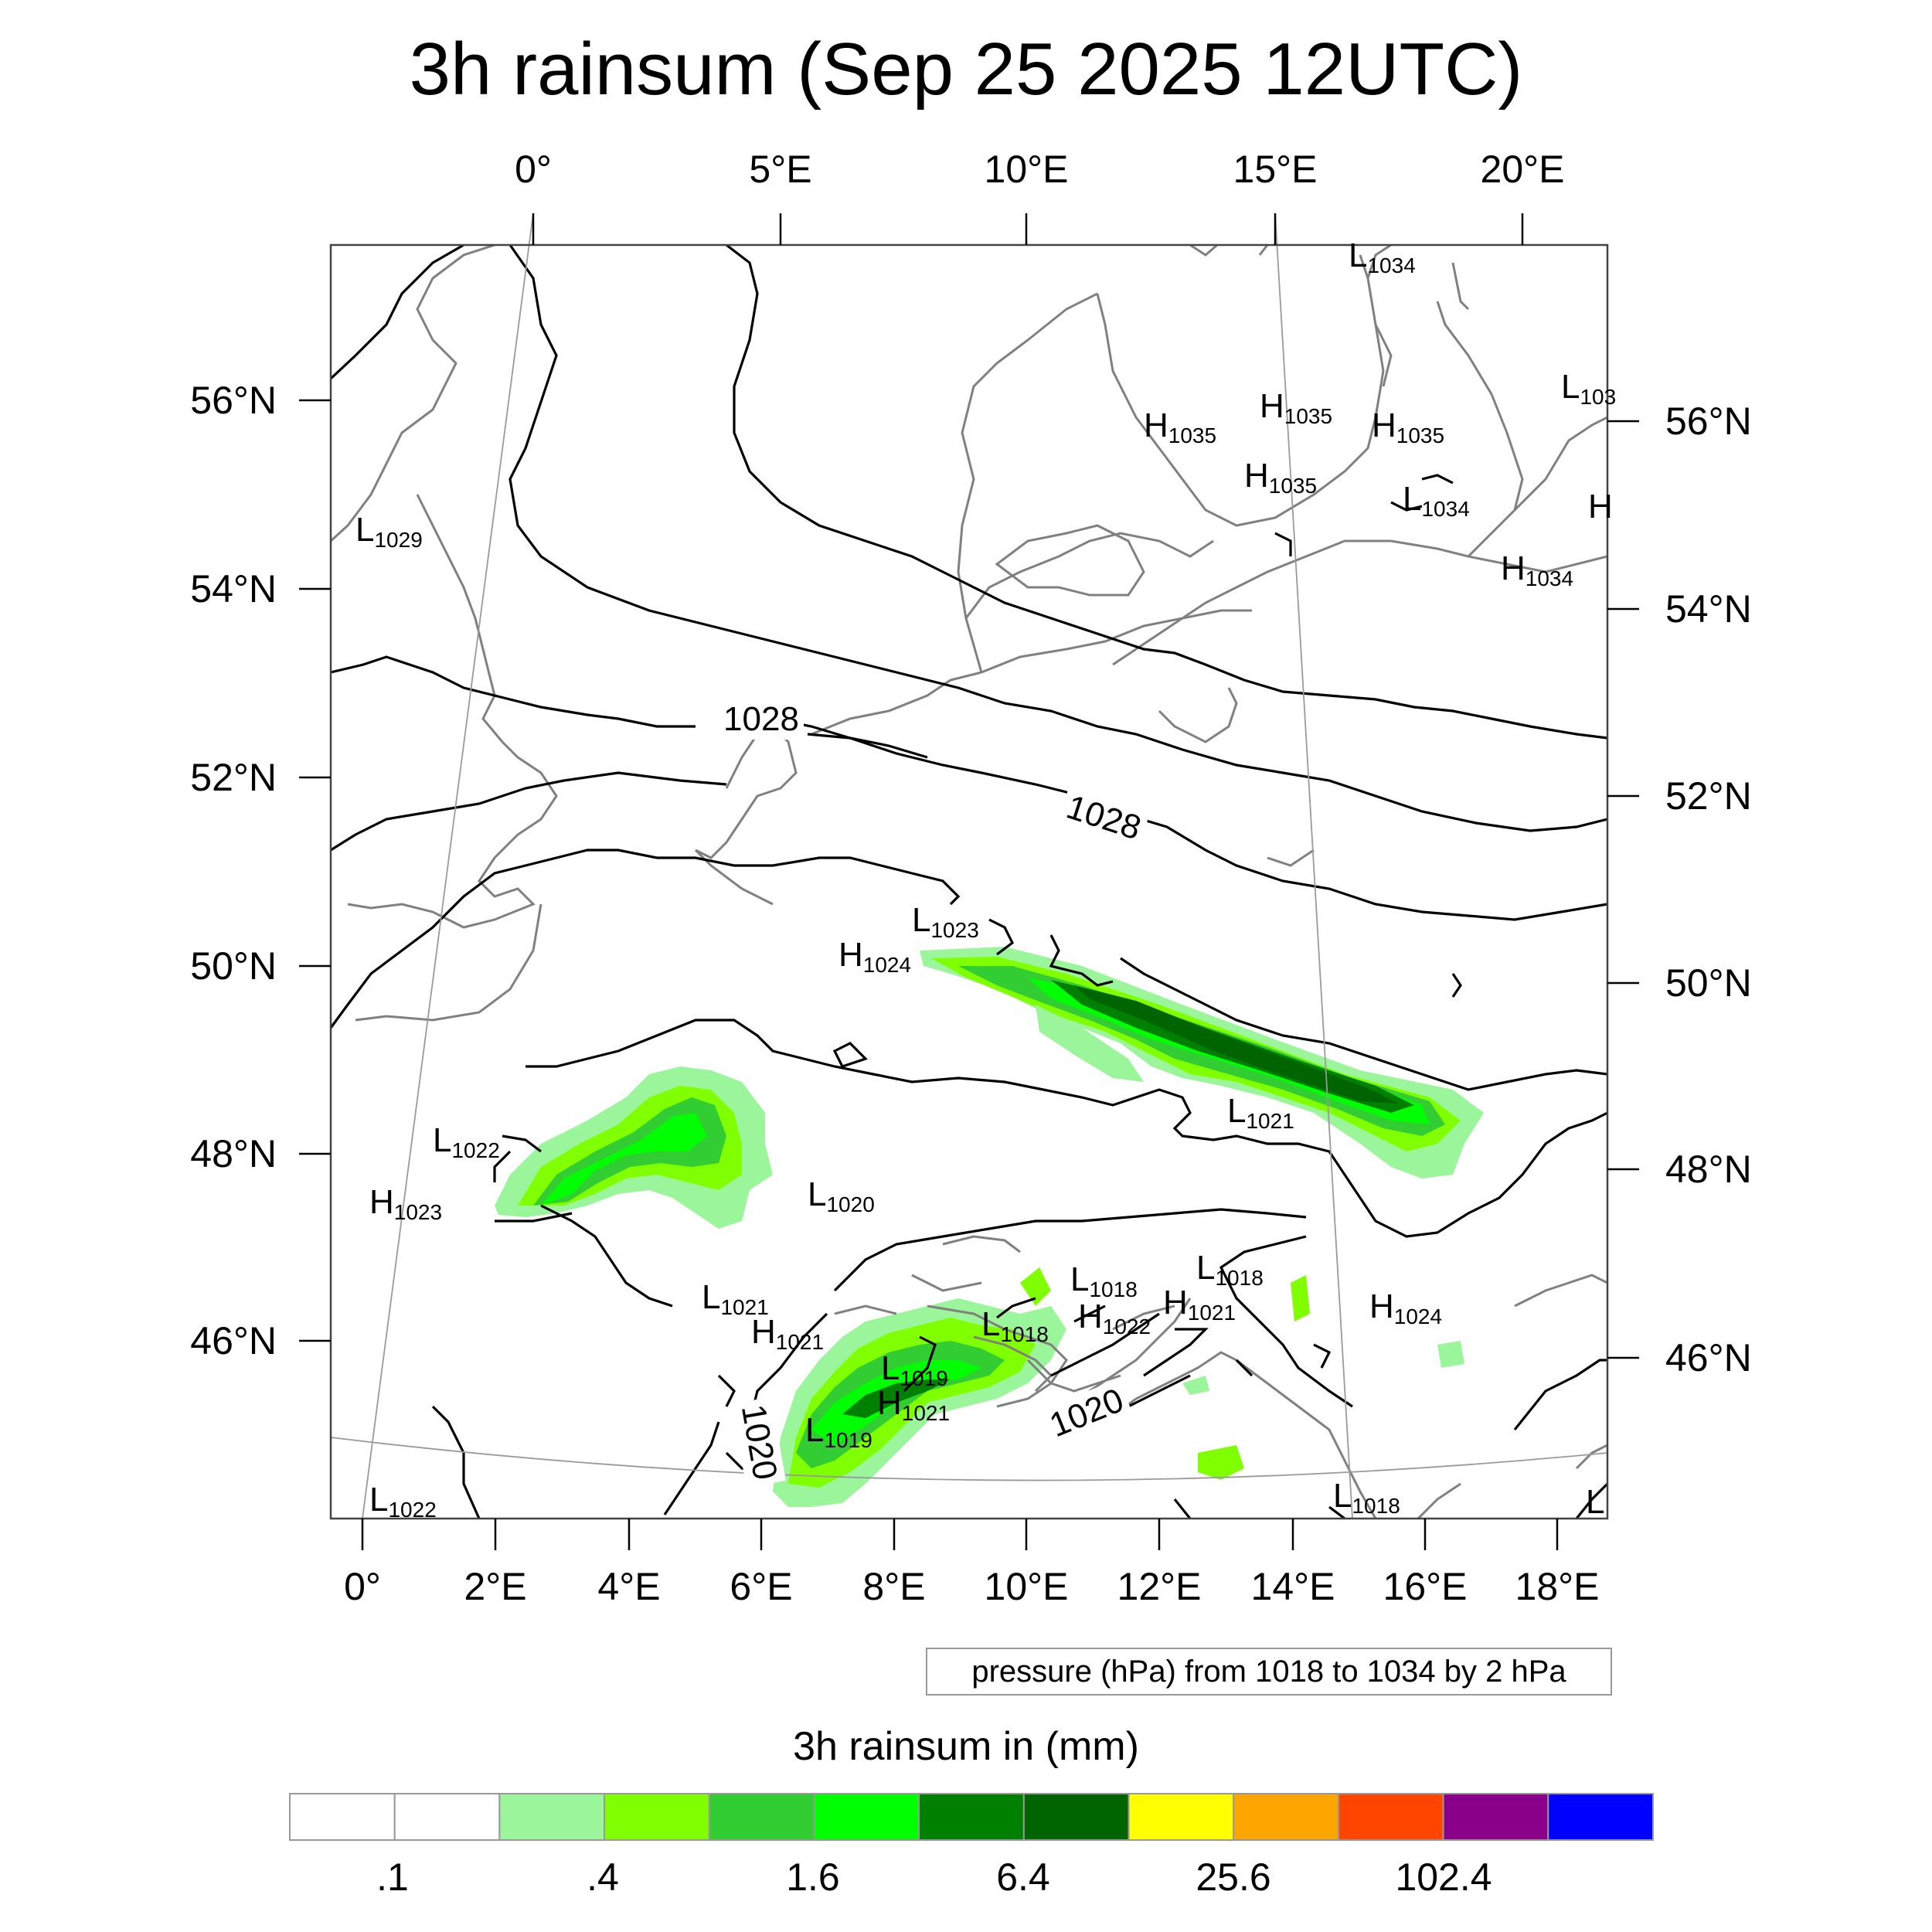 The height and width of the screenshot is (1932, 1932). What do you see at coordinates (234, 400) in the screenshot?
I see `left-lat-label: 56°N` at bounding box center [234, 400].